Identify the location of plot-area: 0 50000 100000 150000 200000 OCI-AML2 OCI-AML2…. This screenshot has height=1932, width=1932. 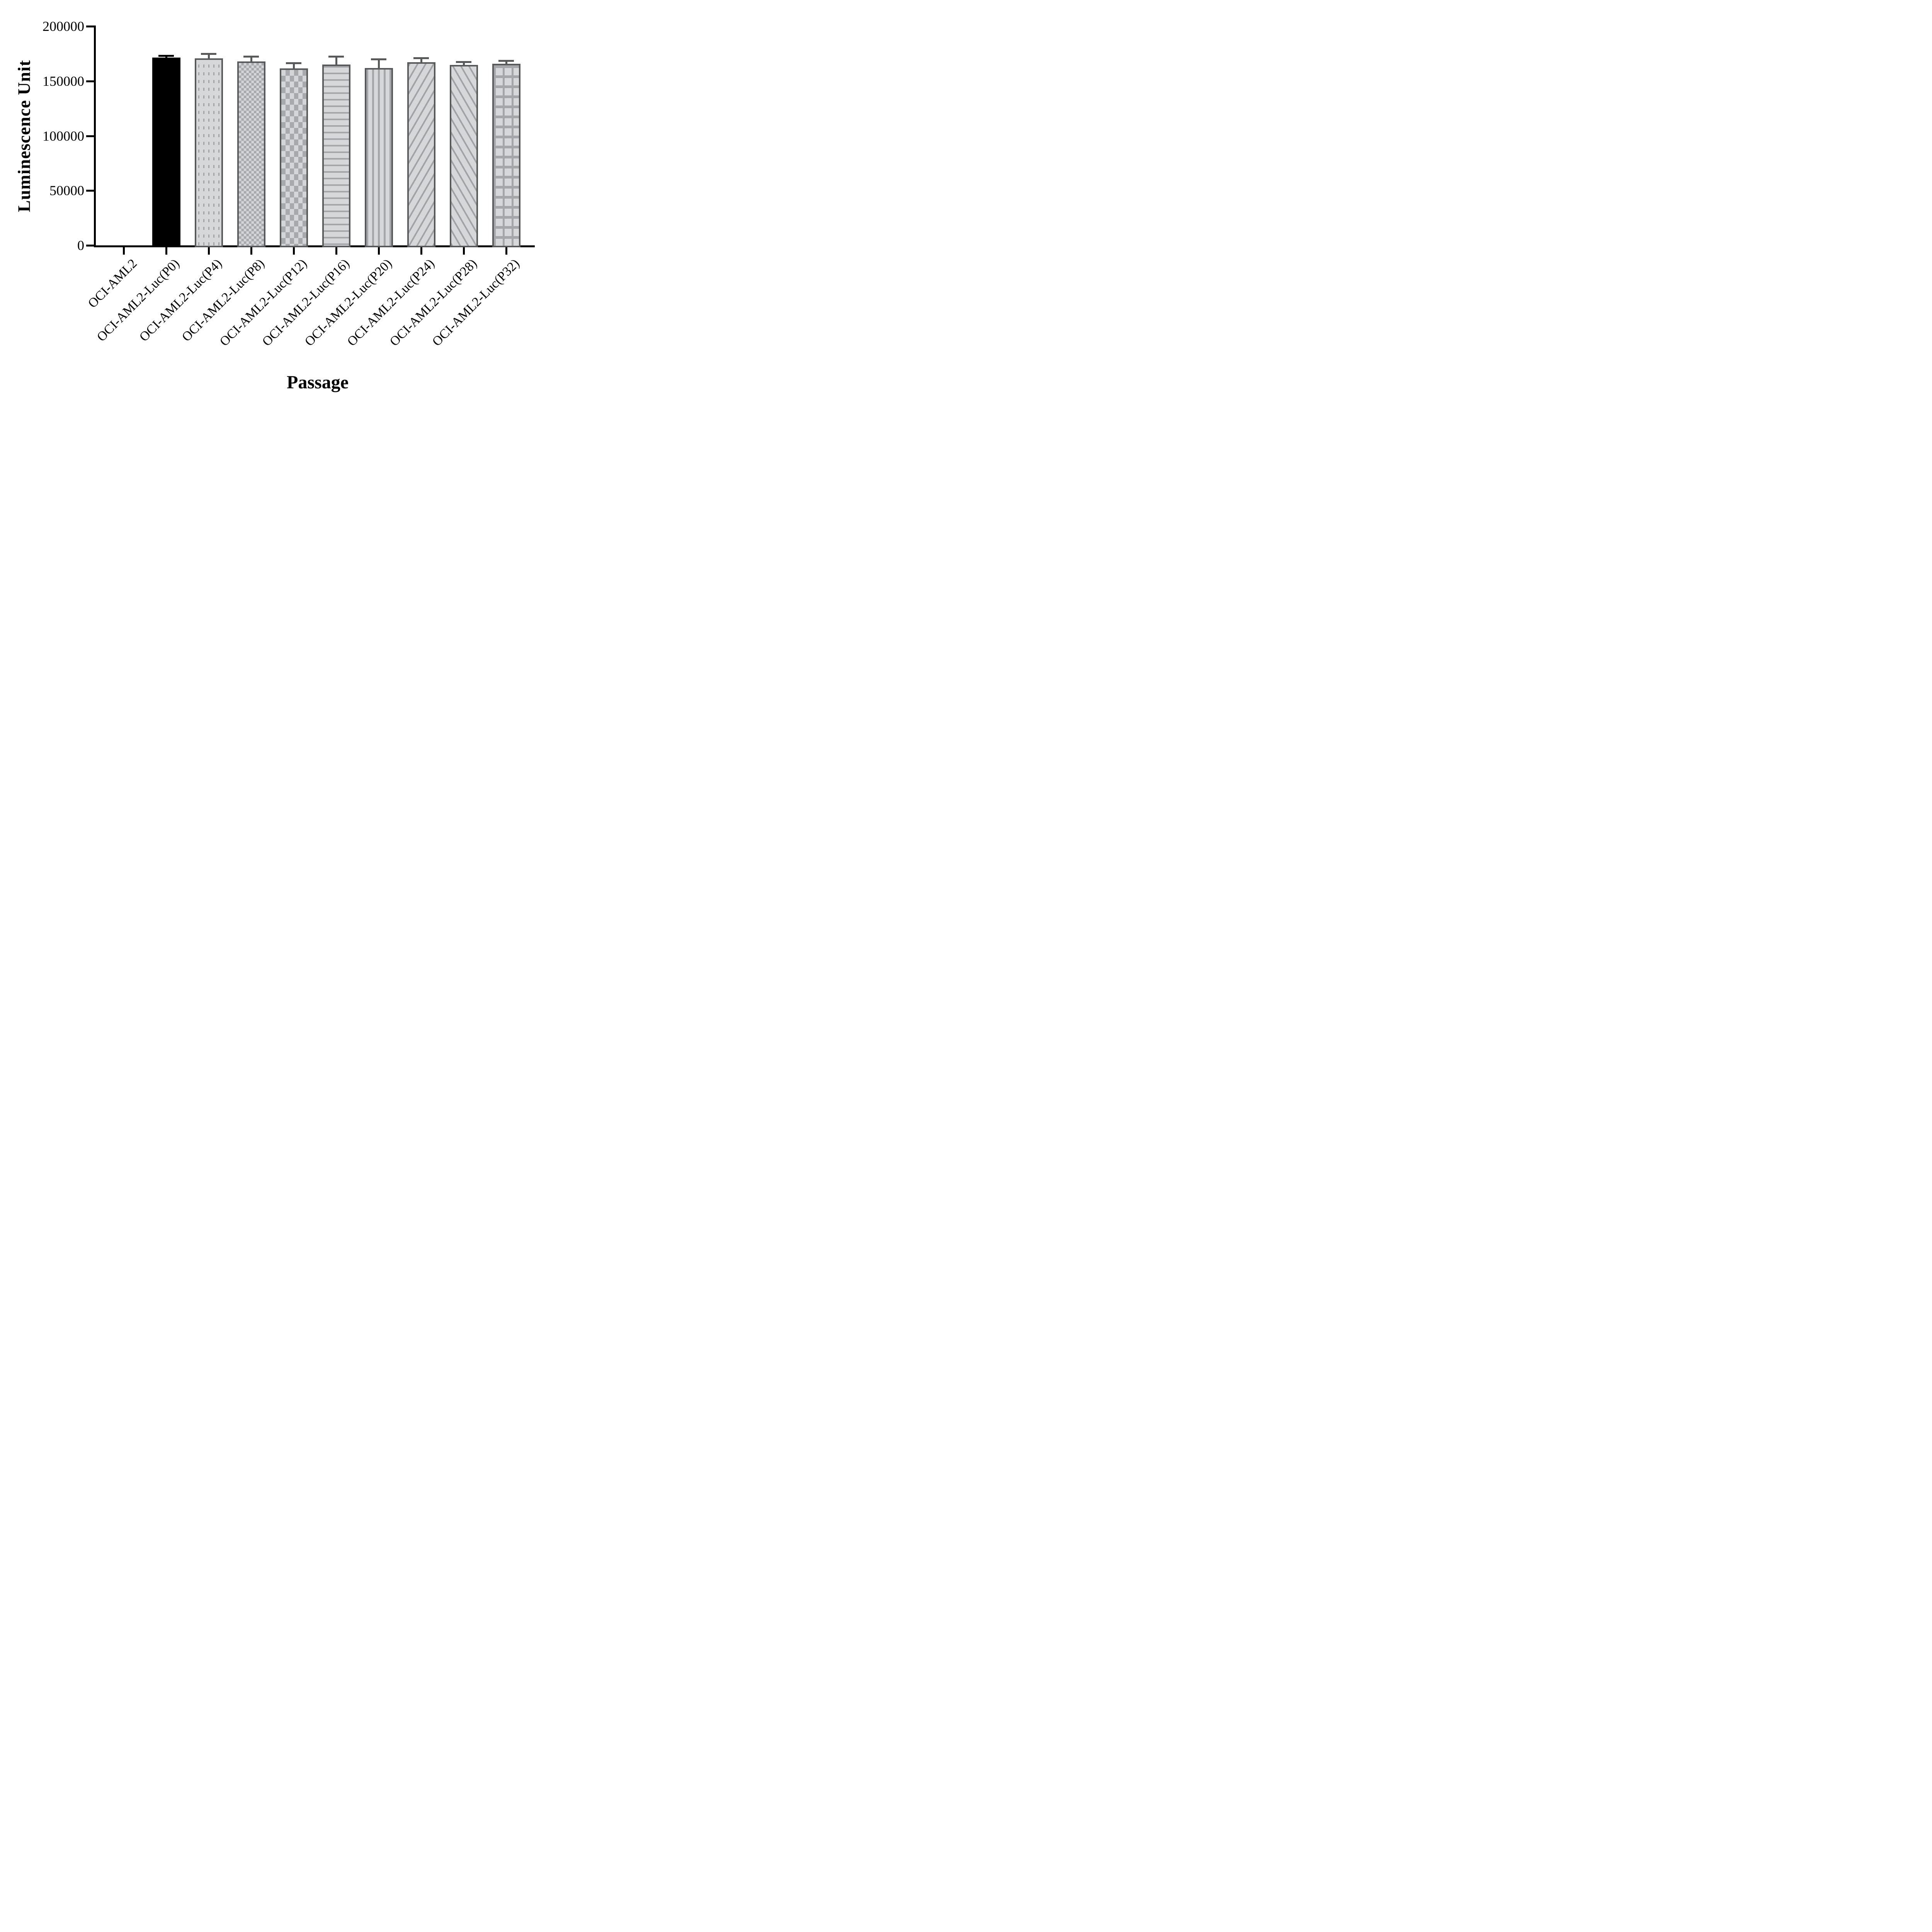
(284, 202).